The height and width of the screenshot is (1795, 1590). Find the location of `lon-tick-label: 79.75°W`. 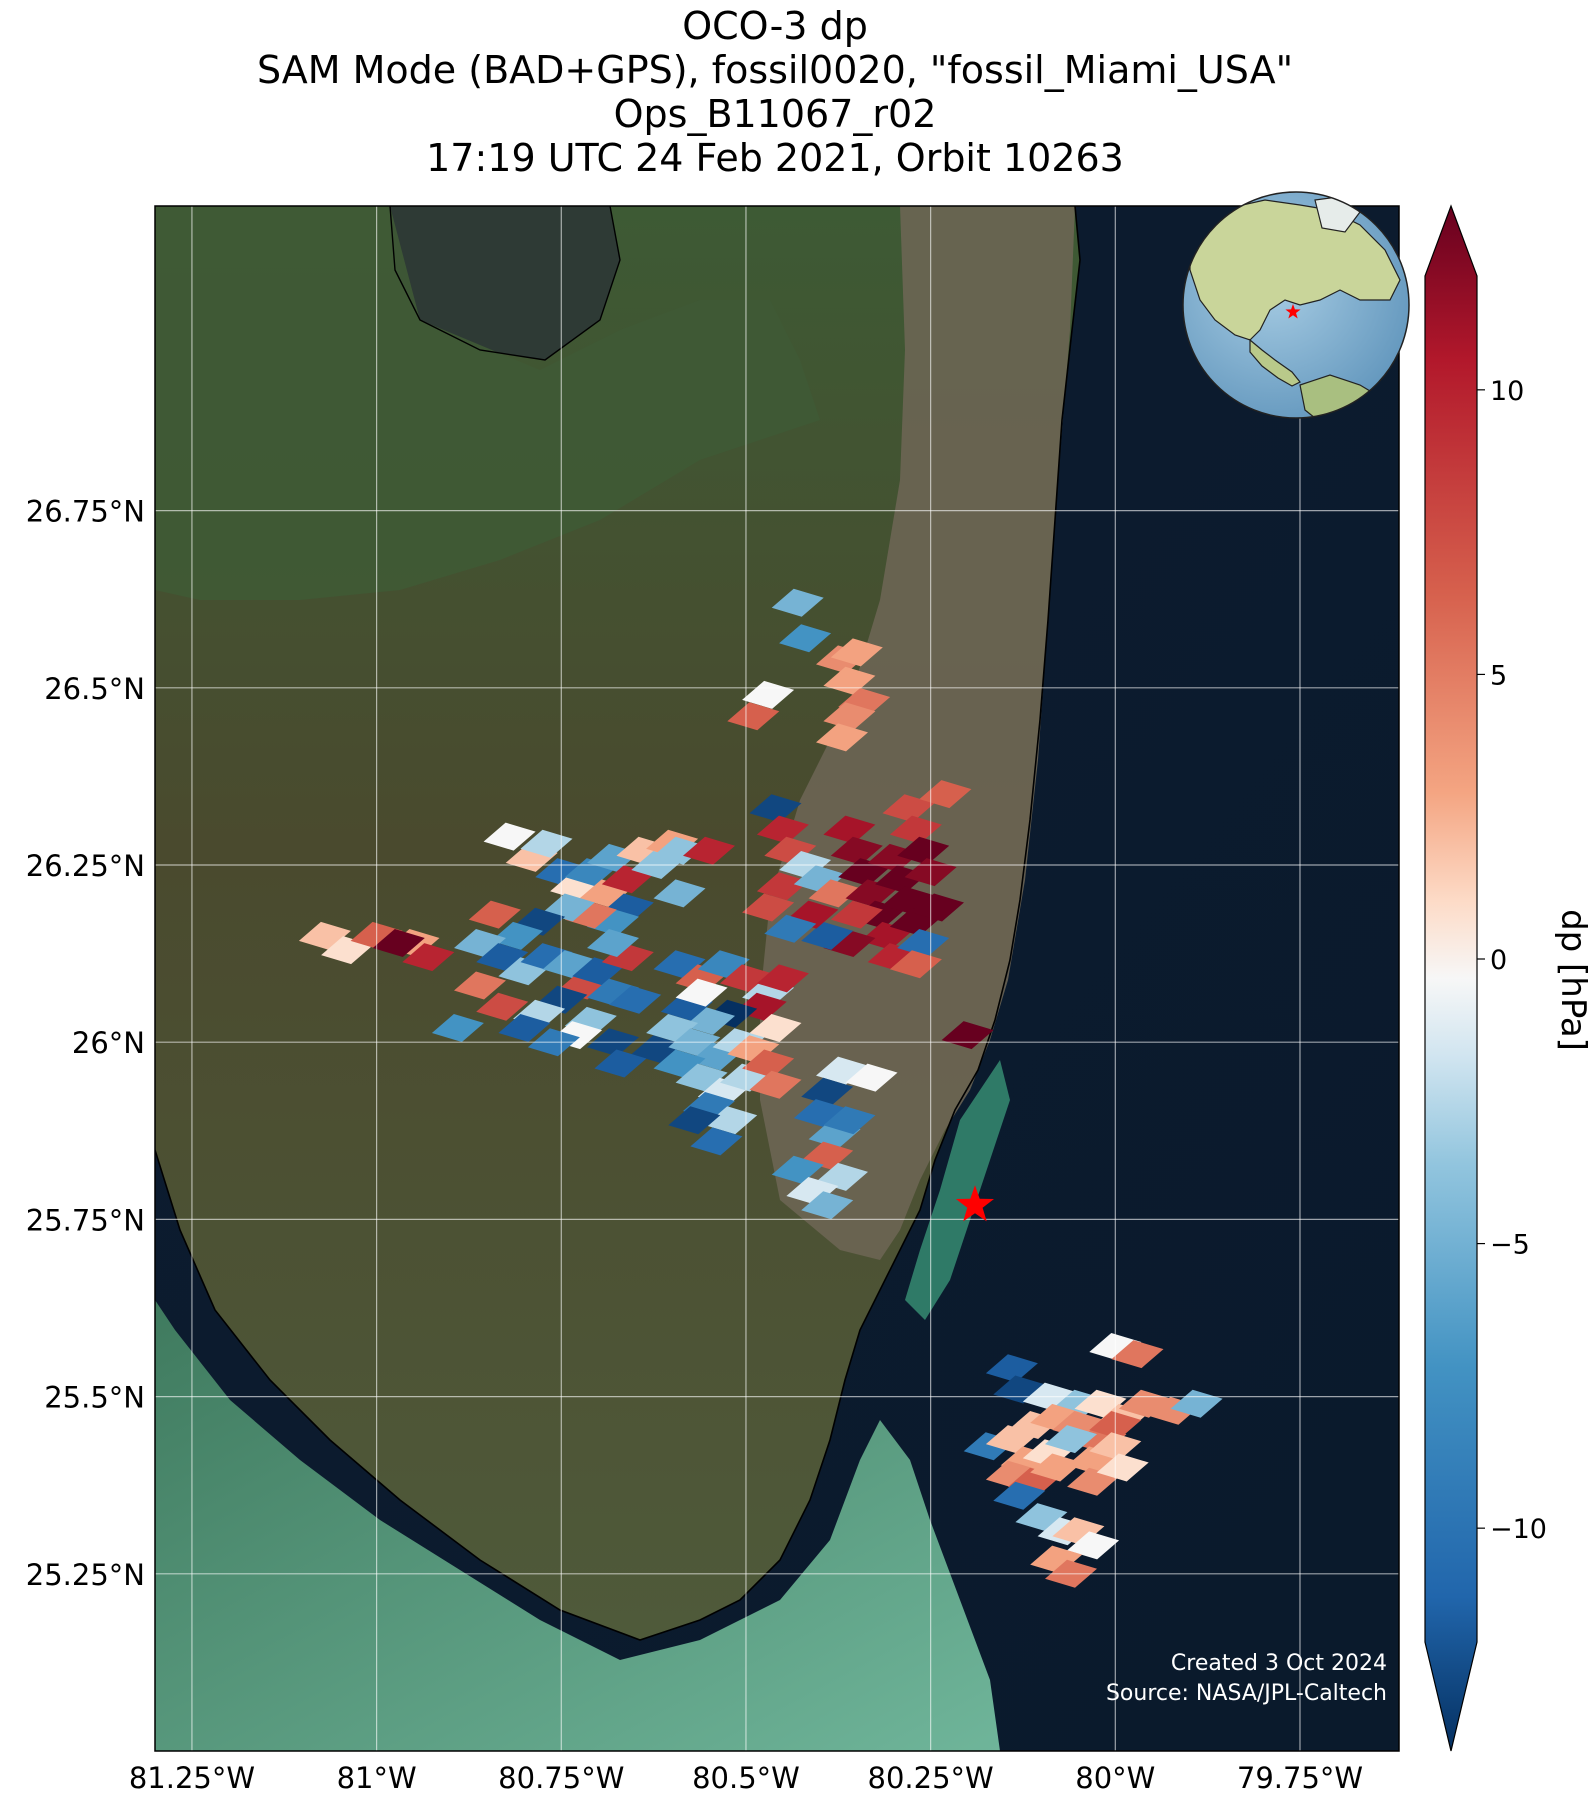

lon-tick-label: 79.75°W is located at coordinates (1300, 1778).